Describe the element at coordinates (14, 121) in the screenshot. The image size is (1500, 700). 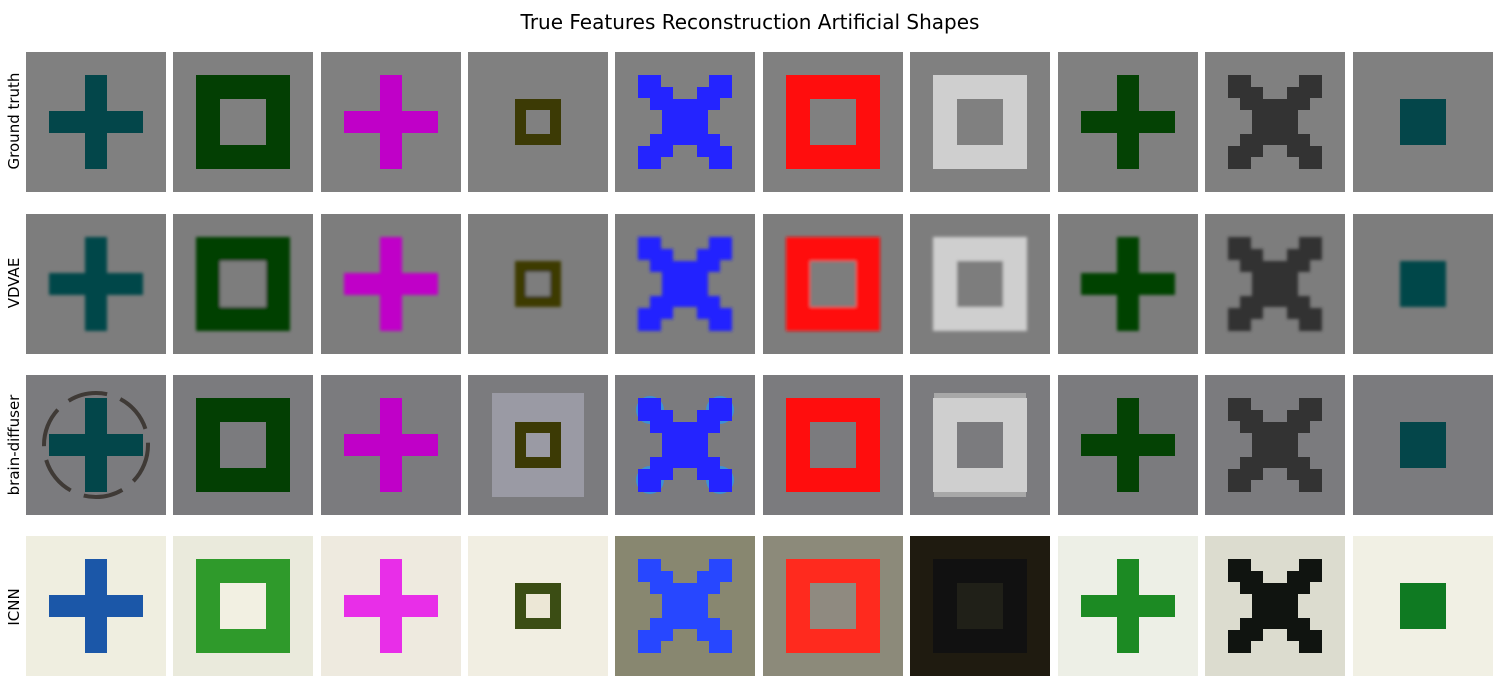
I see `row-label-ground-truth: Ground truth` at that location.